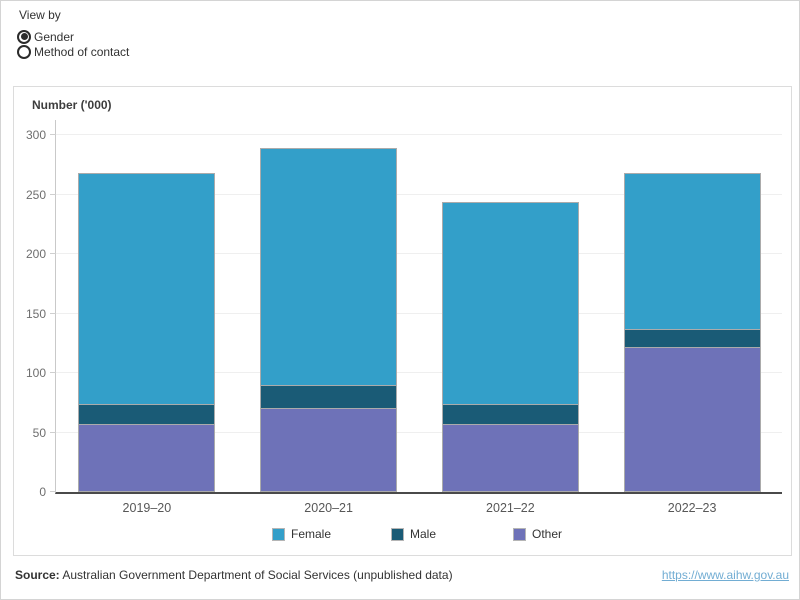 Image resolution: width=800 pixels, height=600 pixels. What do you see at coordinates (510, 508) in the screenshot?
I see `x-axis-tick-label-2021-22: 2021–22` at bounding box center [510, 508].